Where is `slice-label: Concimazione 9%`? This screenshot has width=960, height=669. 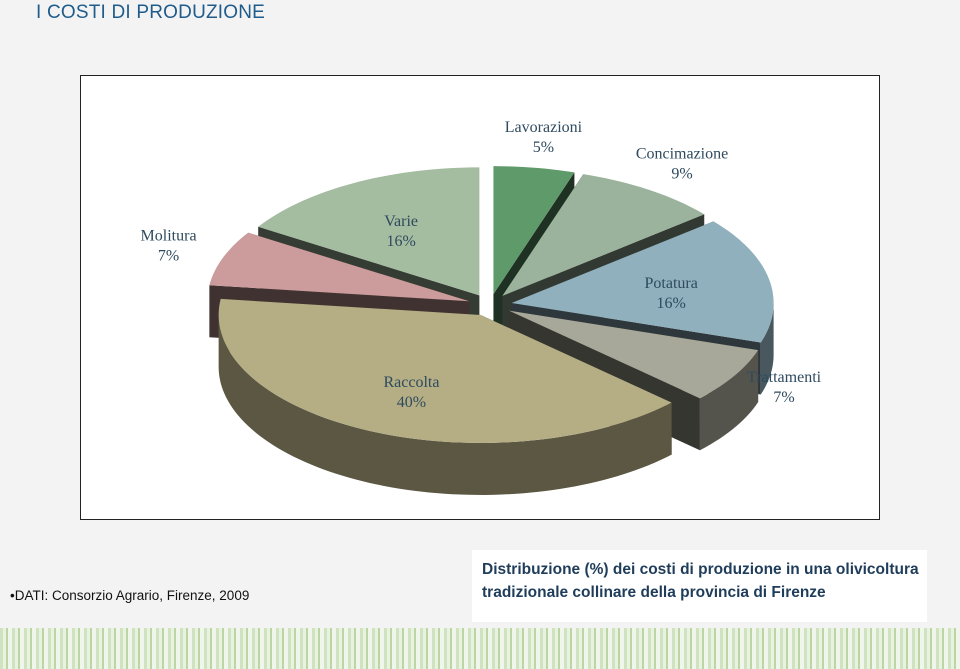 slice-label: Concimazione 9% is located at coordinates (682, 164).